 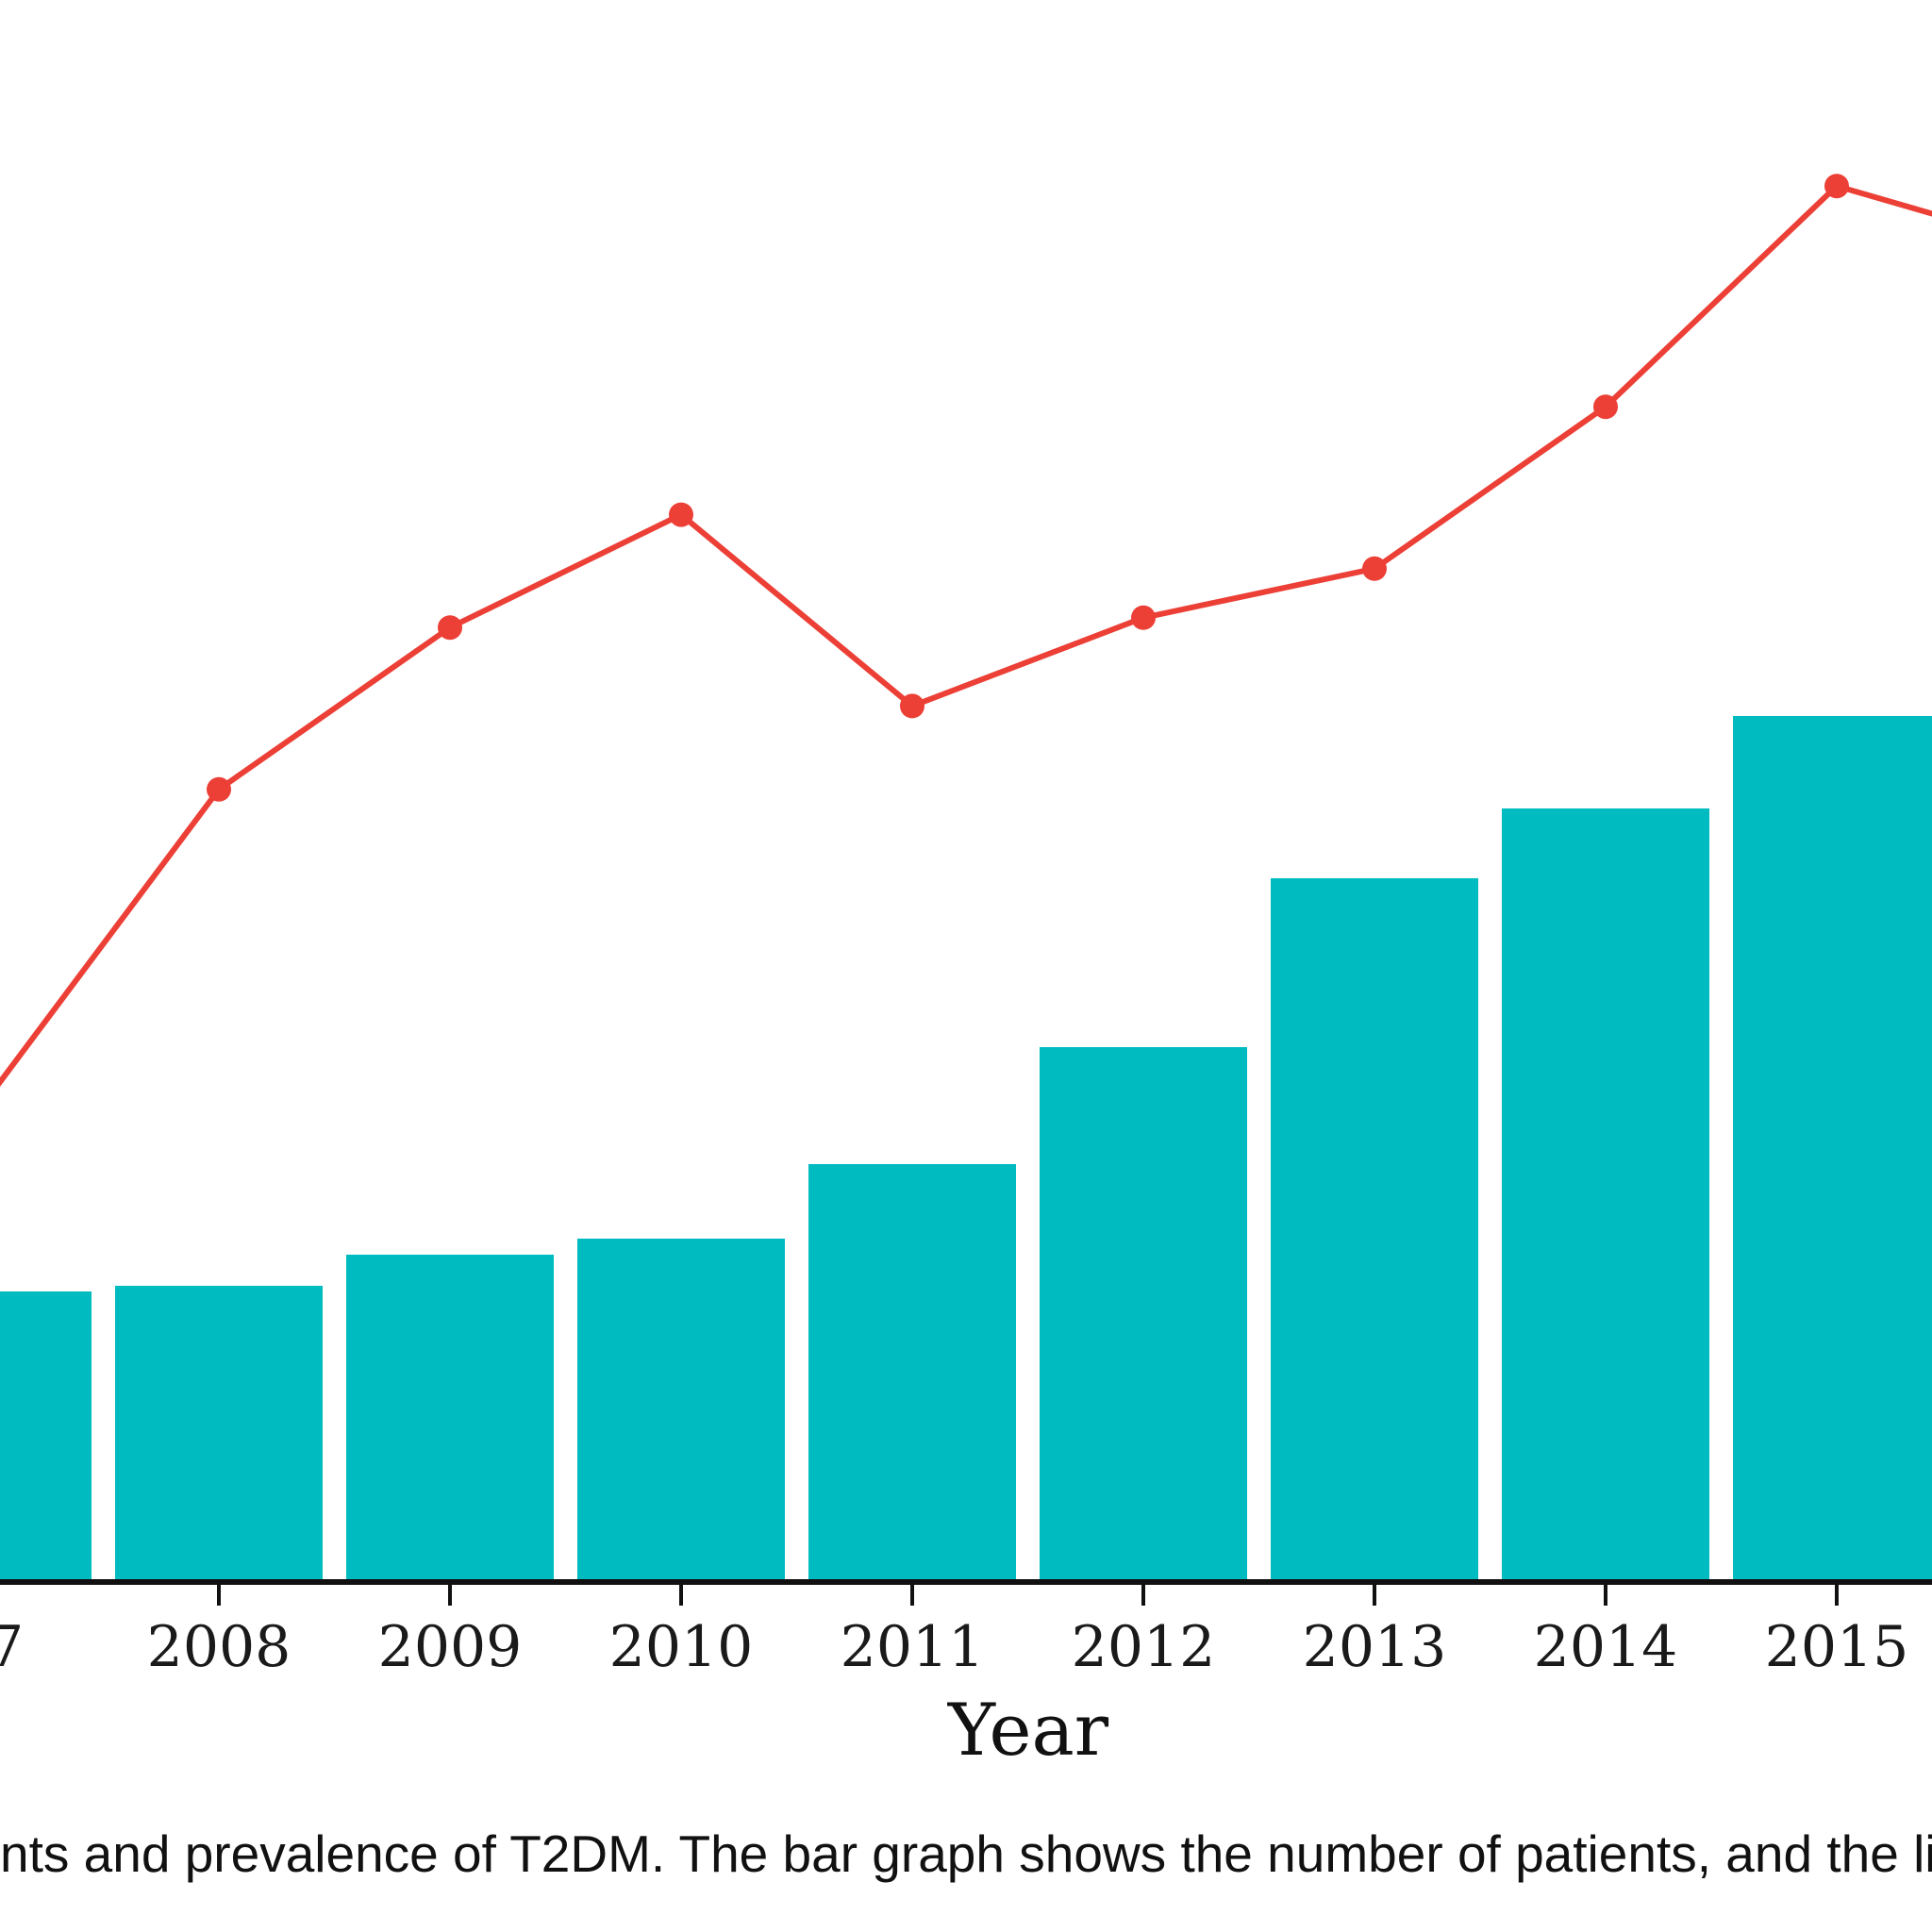 I want to click on bar-2015, so click(x=1833, y=1147).